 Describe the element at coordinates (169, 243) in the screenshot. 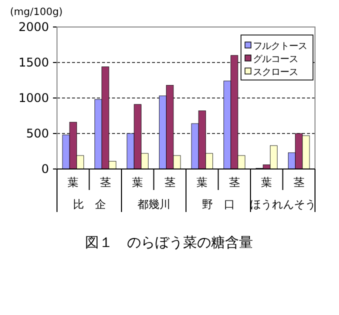

I see `text: 図１ のらぼう菜の糖含量` at that location.